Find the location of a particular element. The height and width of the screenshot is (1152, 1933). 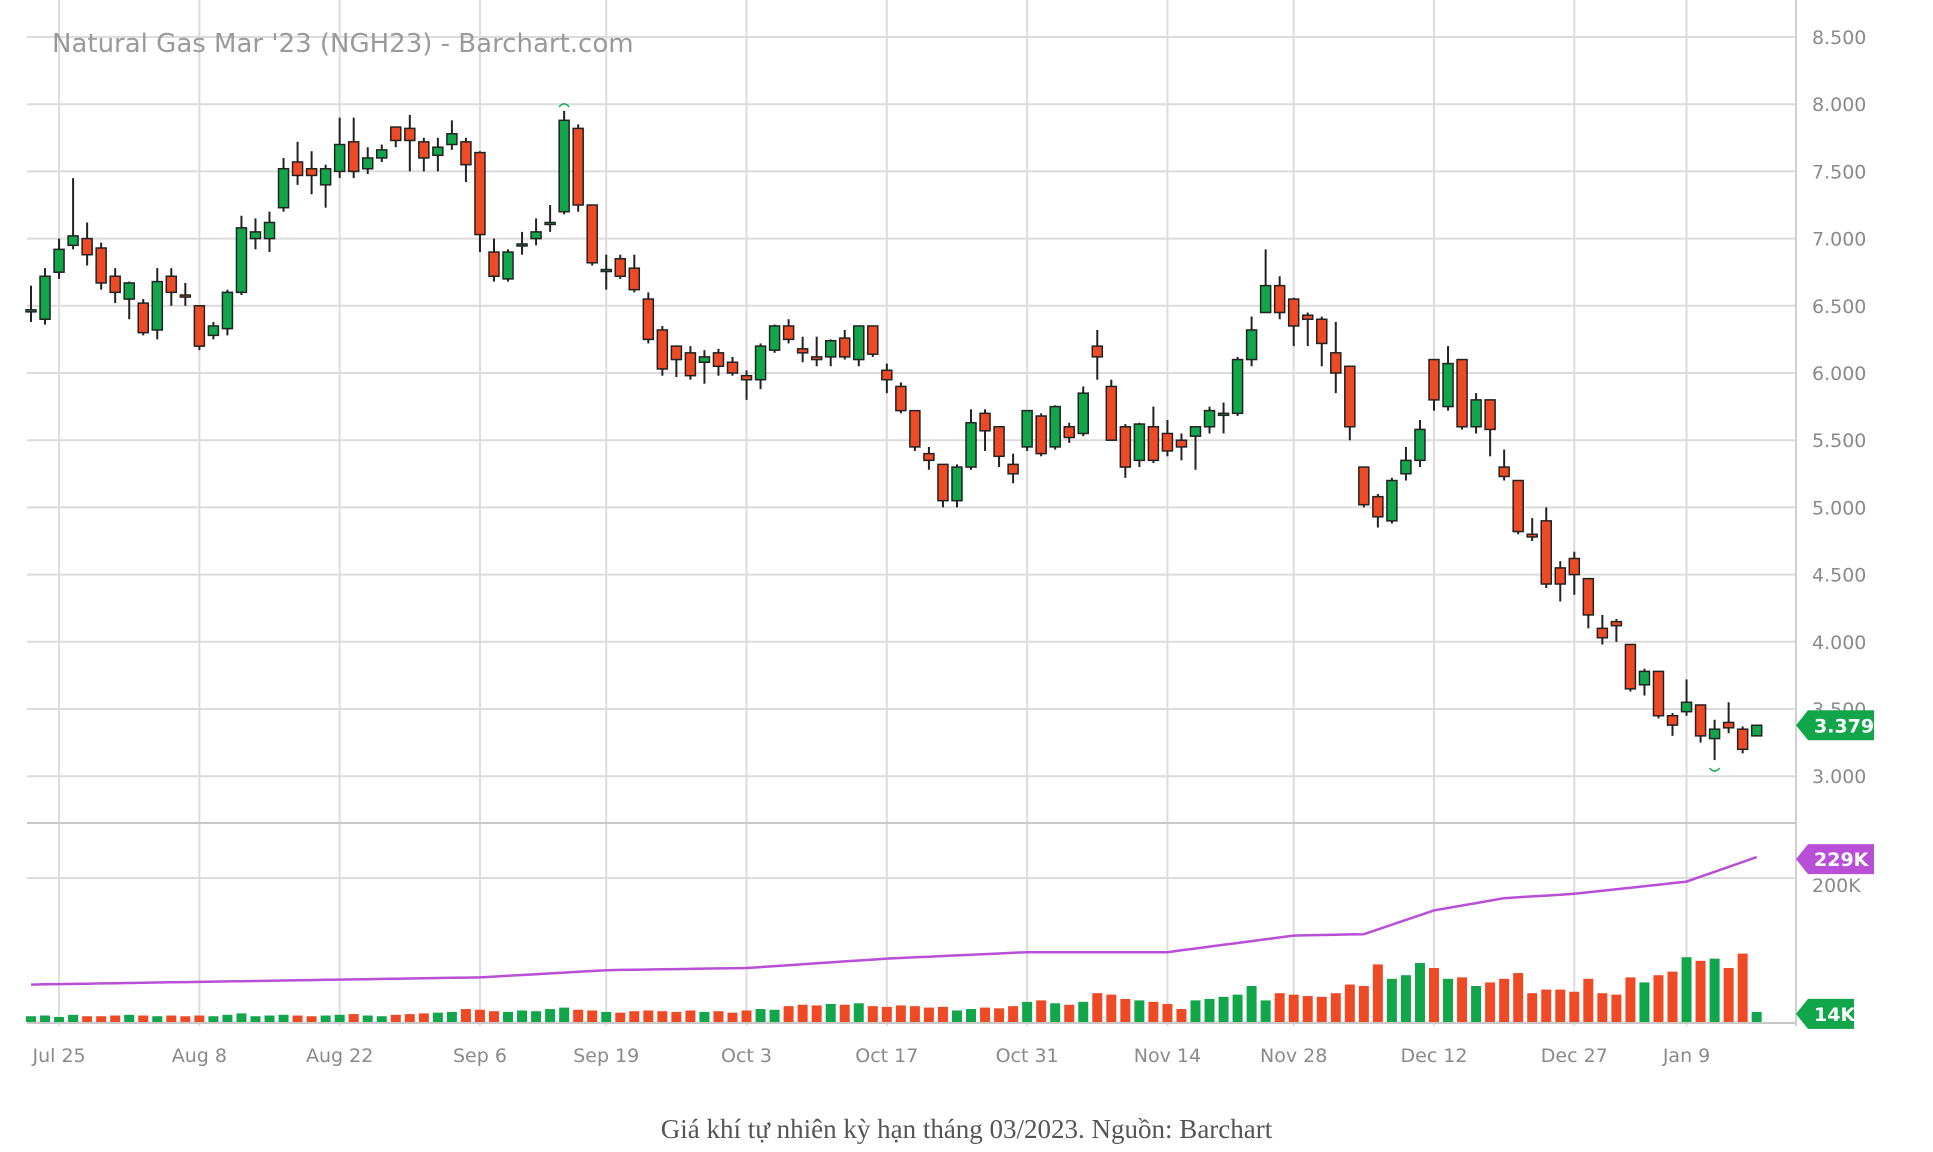

date-tick-label: Nov 14 is located at coordinates (1167, 1056).